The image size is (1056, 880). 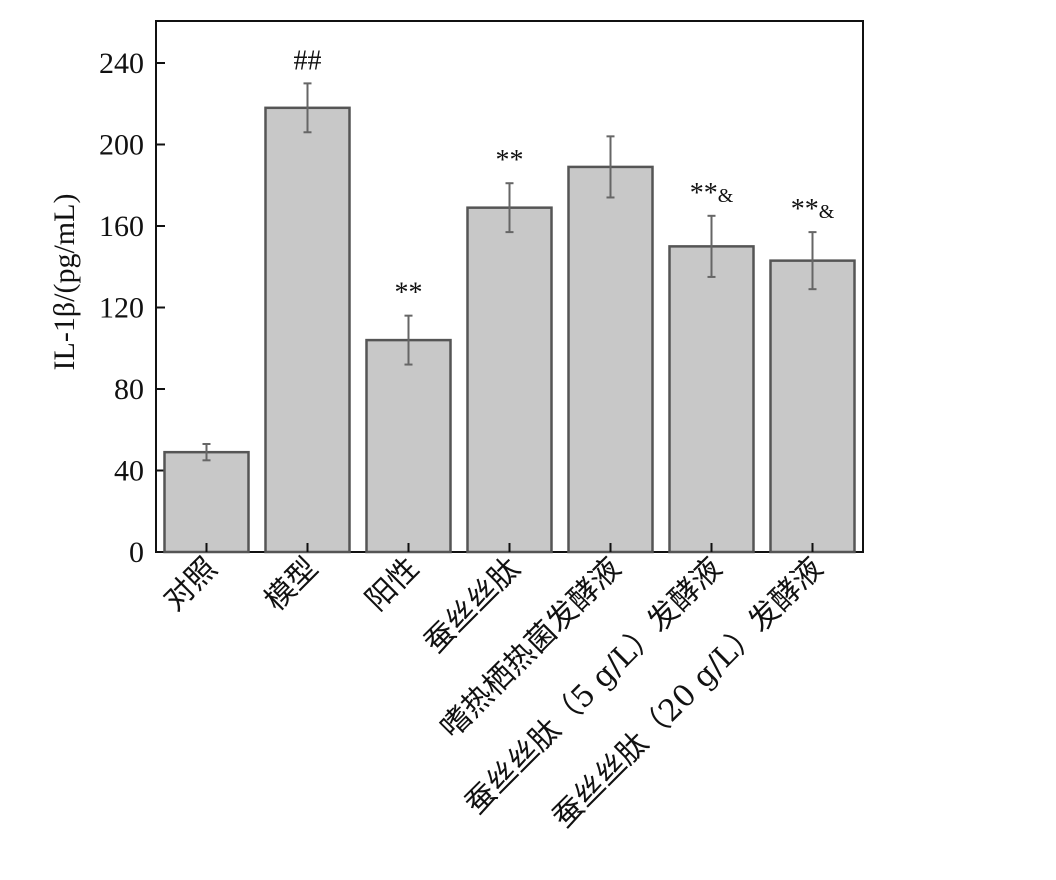 I want to click on y-tick-label: 40, so click(x=129, y=471).